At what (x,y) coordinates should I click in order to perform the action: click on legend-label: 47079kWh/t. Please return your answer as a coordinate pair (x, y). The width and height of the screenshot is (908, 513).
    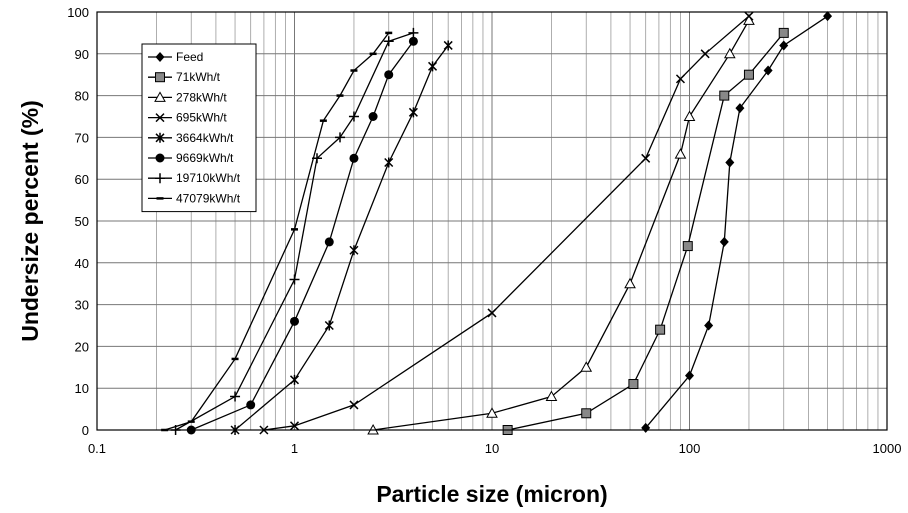
    Looking at the image, I should click on (208, 198).